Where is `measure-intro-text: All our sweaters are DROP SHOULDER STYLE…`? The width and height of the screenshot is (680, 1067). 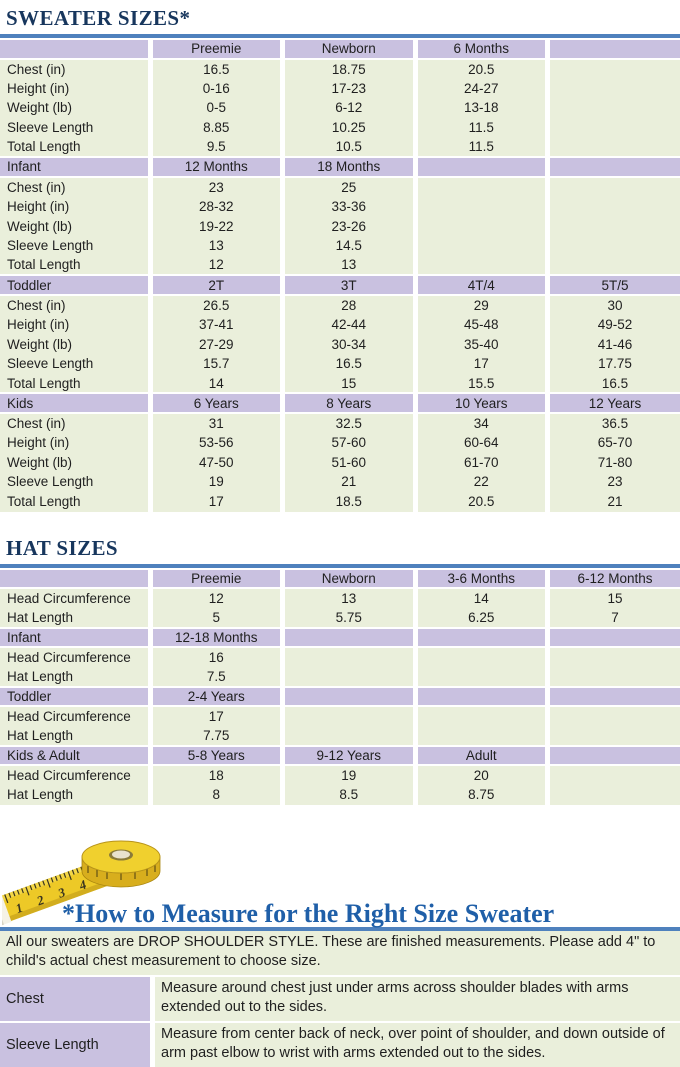
measure-intro-text: All our sweaters are DROP SHOULDER STYLE… is located at coordinates (340, 953).